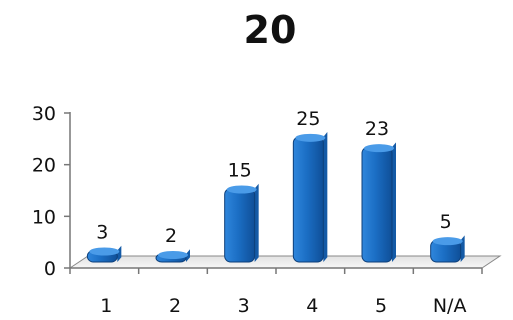 This screenshot has width=513, height=320. I want to click on data-label: 23, so click(377, 129).